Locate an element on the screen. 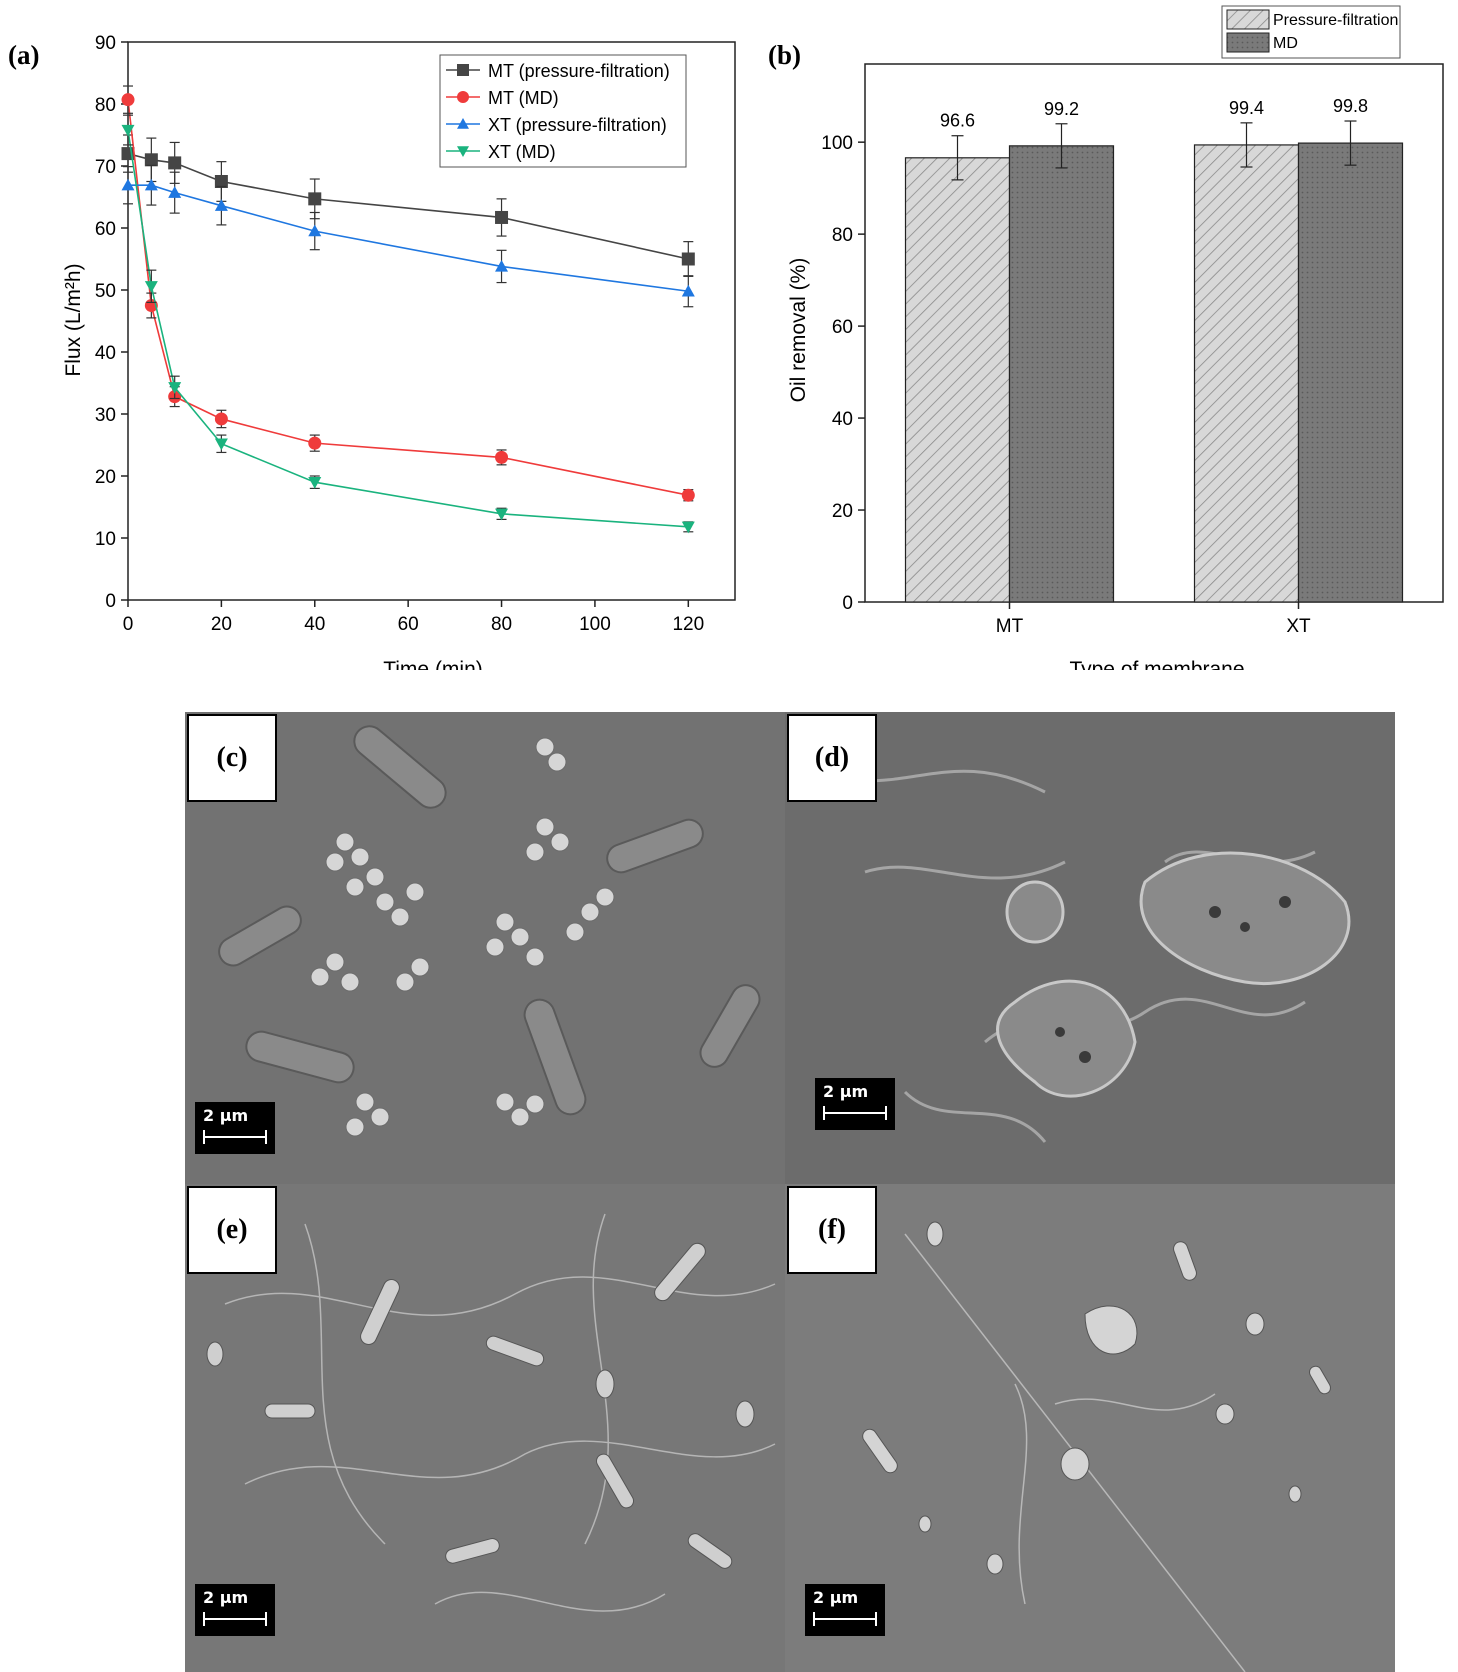 The image size is (1458, 1672). sem-image-f: (f) 2 μm is located at coordinates (1090, 1428).